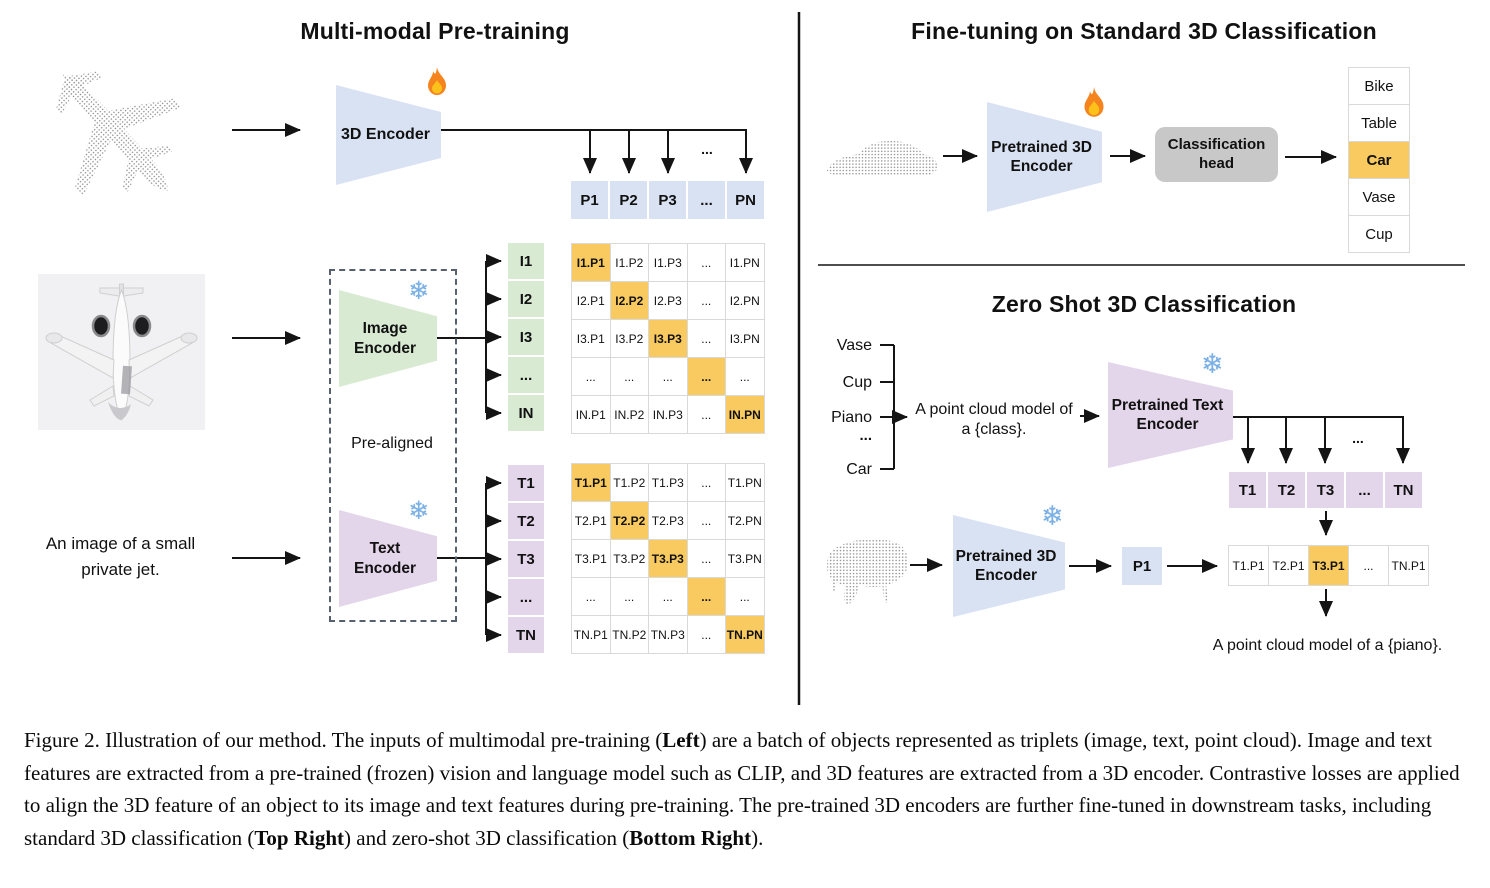 The width and height of the screenshot is (1490, 888). What do you see at coordinates (1379, 86) in the screenshot?
I see `class-list-item: Bike` at bounding box center [1379, 86].